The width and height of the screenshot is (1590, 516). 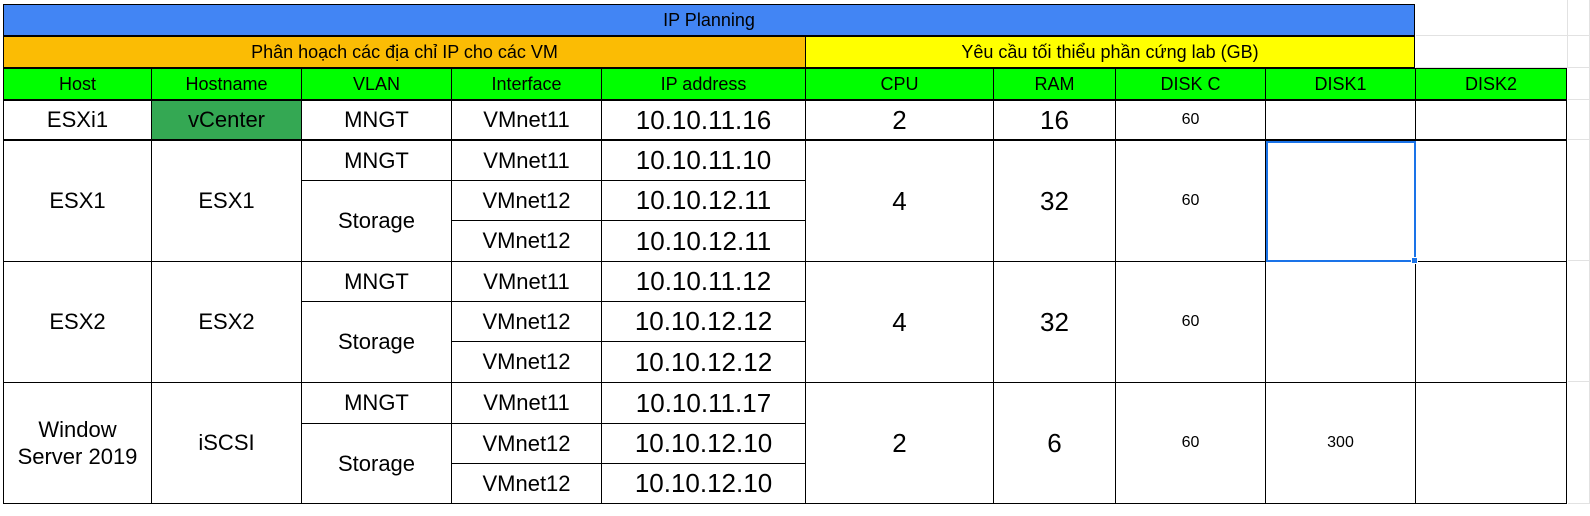 I want to click on cell-hostname-vcenter: vCenter, so click(x=226, y=120).